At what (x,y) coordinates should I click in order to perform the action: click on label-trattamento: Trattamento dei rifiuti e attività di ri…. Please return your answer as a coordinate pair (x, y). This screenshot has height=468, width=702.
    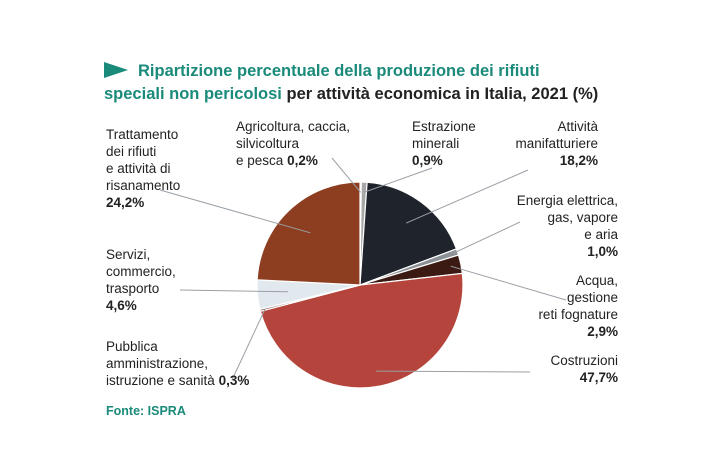
    Looking at the image, I should click on (143, 168).